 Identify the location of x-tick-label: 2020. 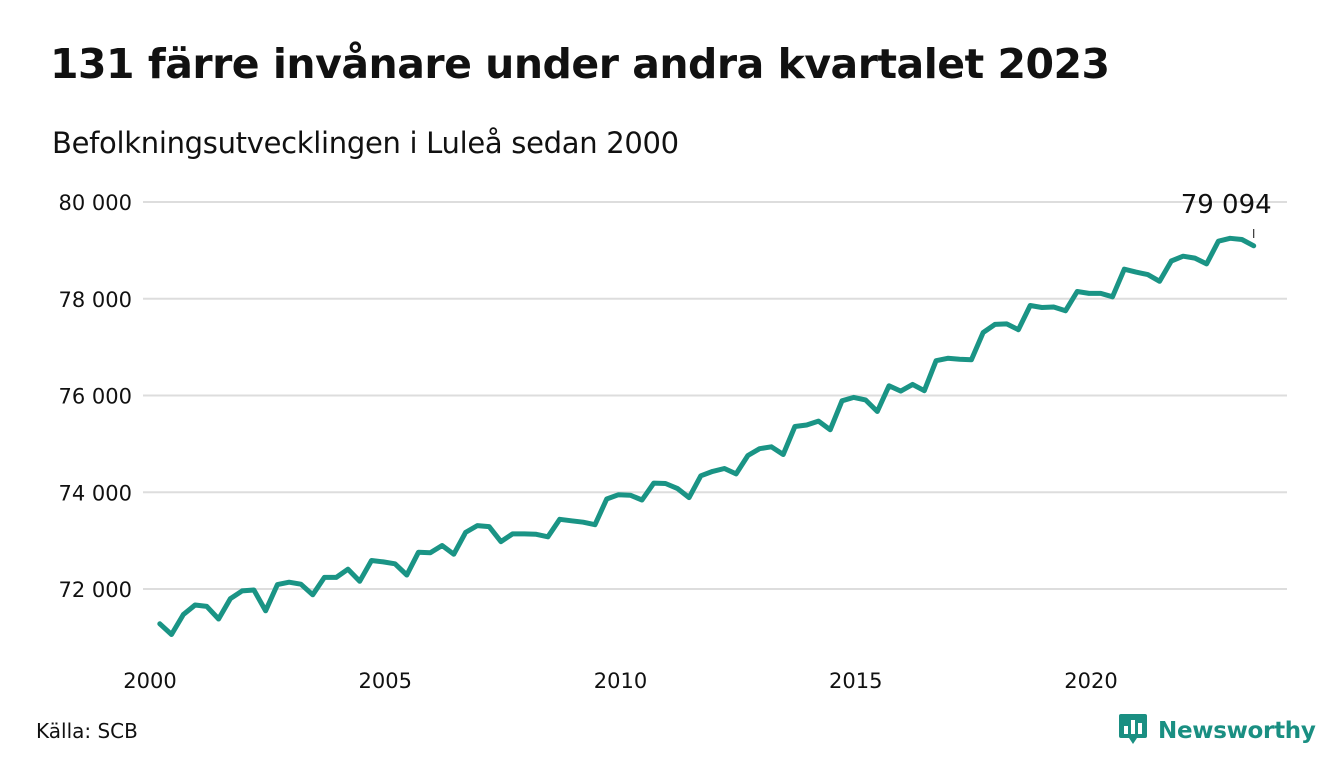
(1090, 681).